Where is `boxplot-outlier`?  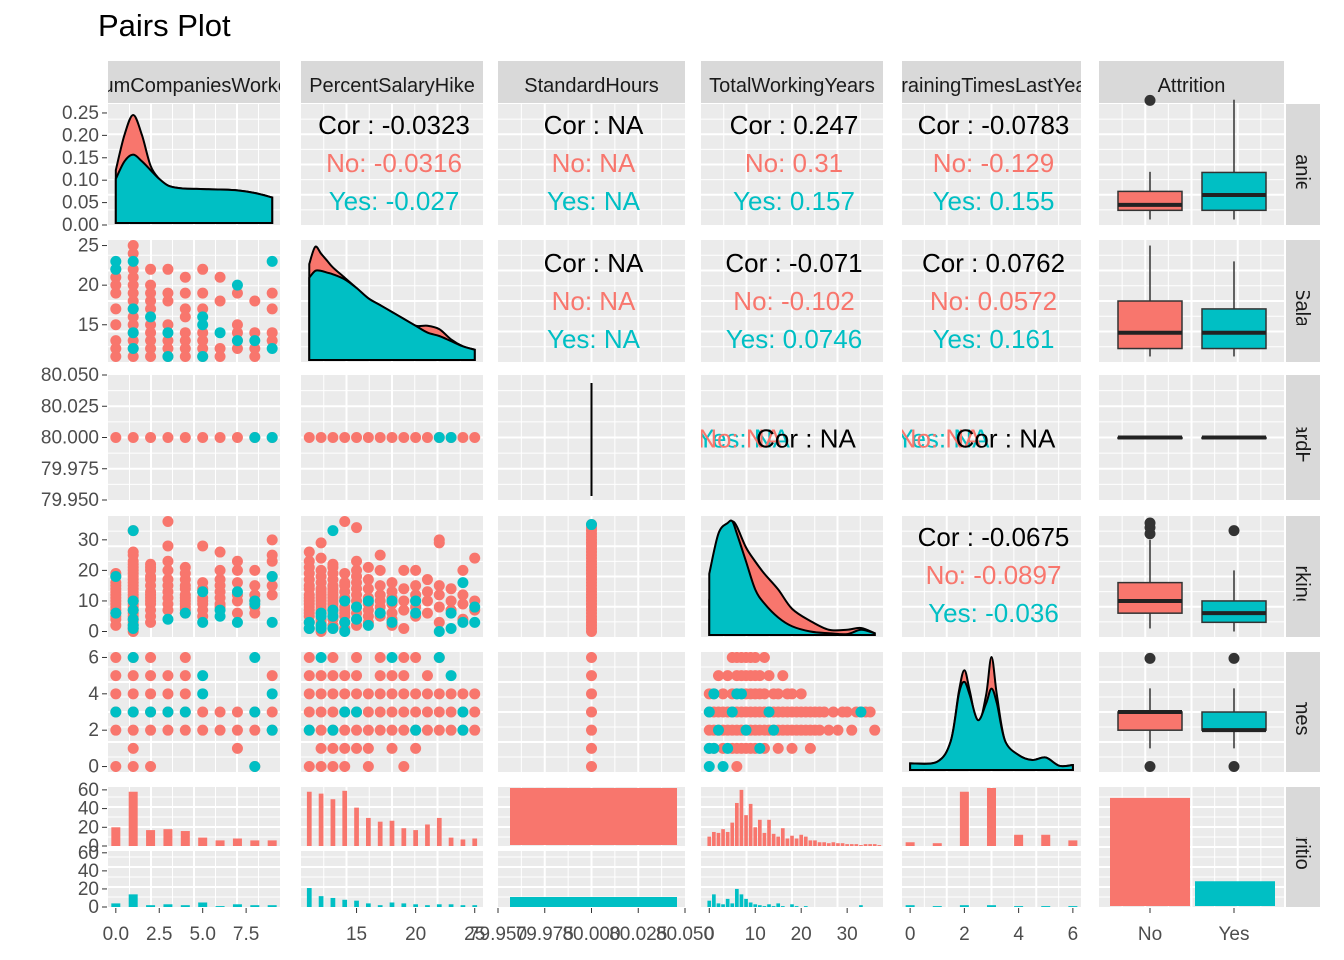 boxplot-outlier is located at coordinates (1150, 767).